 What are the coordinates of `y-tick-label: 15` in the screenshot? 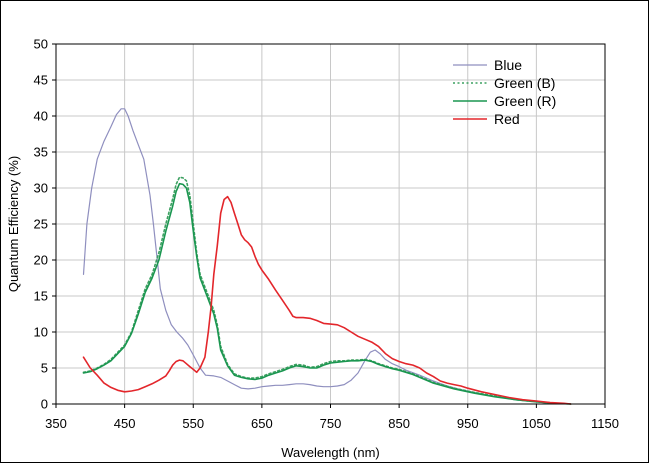 It's located at (41, 296).